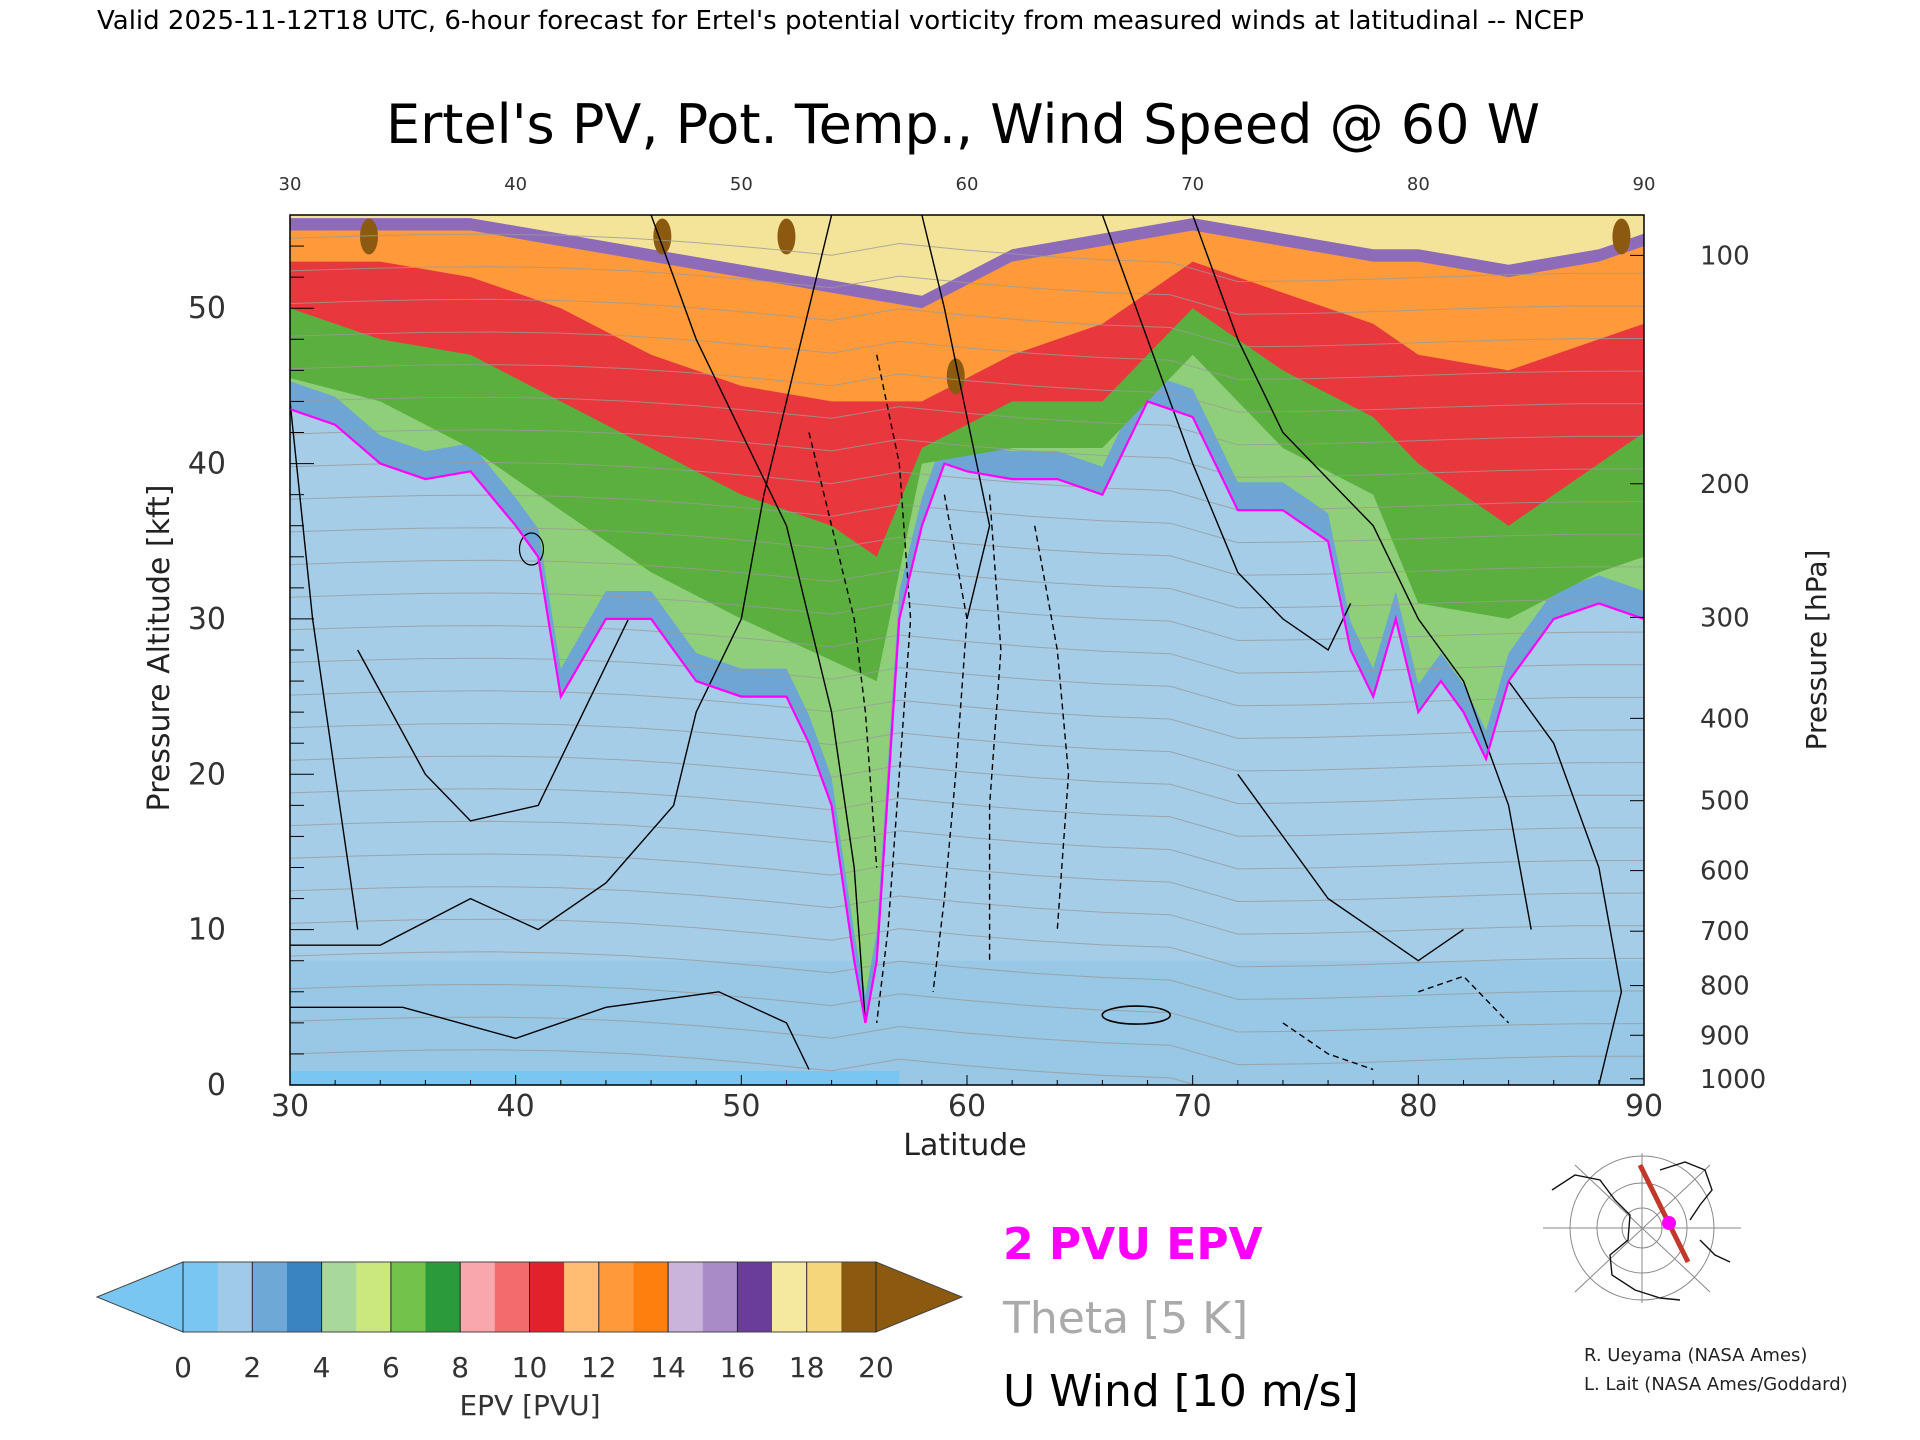 Image resolution: width=1920 pixels, height=1440 pixels. Describe the element at coordinates (1136, 1015) in the screenshot. I see `u-wind-closed-contour` at that location.